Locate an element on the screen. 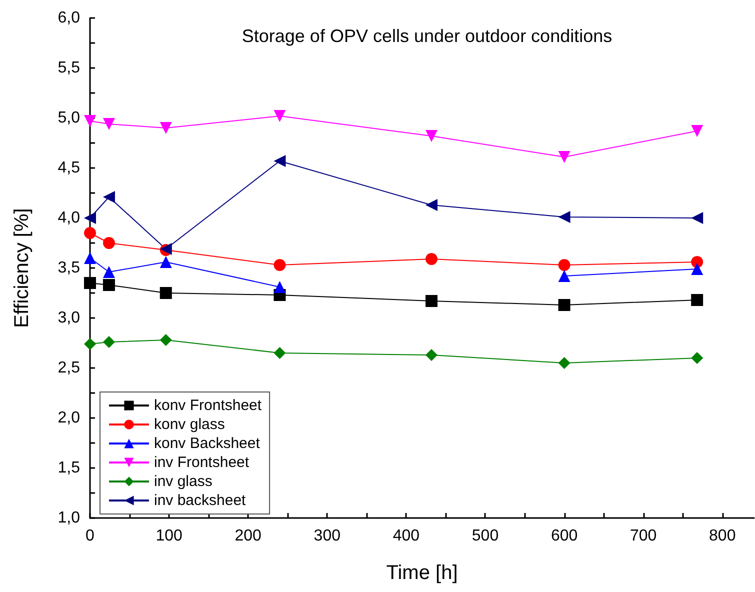 Image resolution: width=755 pixels, height=592 pixels. y-tick-label: 4,5 is located at coordinates (69, 168).